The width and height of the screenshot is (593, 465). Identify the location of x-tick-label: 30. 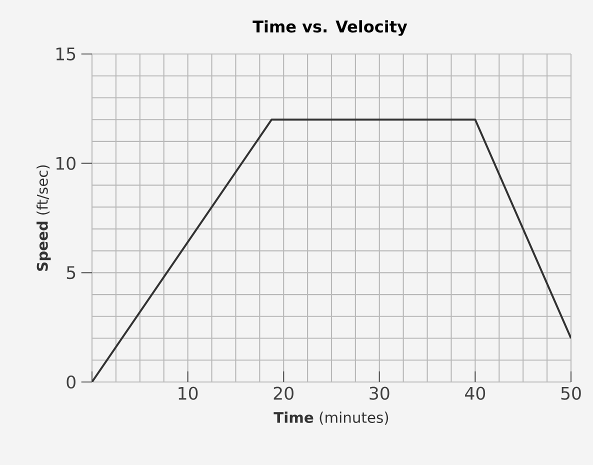
(380, 393).